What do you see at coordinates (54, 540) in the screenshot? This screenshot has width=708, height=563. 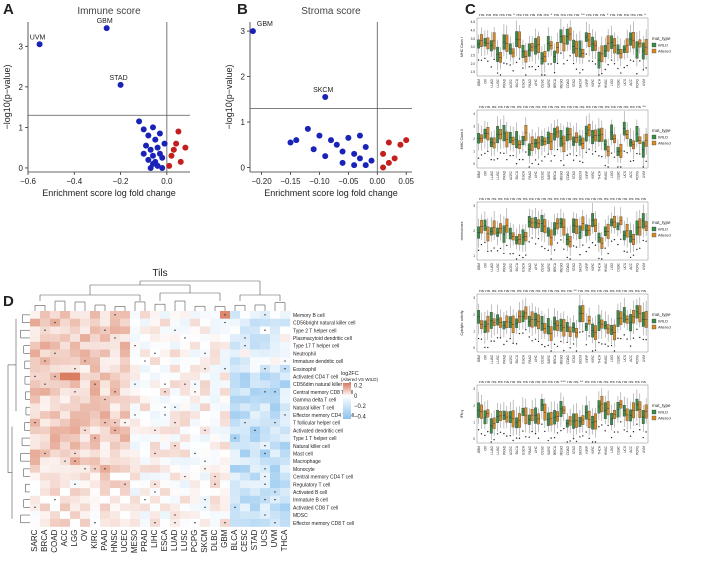 I see `d-column-label: COAD` at bounding box center [54, 540].